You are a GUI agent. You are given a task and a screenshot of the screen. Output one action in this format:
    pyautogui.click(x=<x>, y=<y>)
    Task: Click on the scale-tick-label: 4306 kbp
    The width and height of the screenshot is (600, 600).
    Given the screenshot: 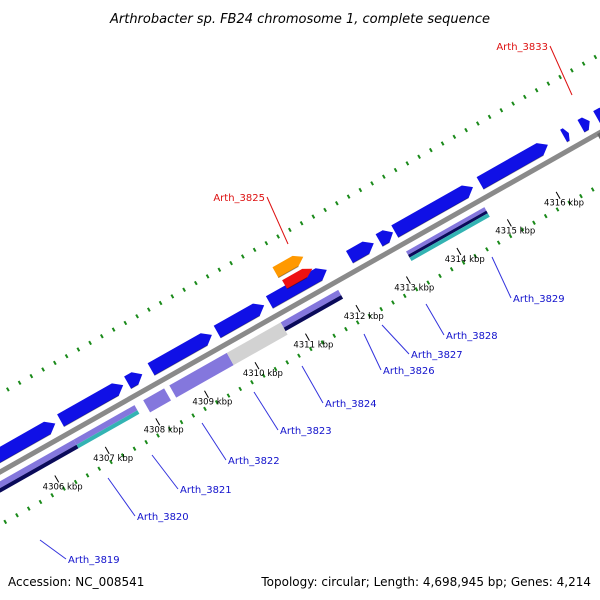 What is the action you would take?
    pyautogui.click(x=63, y=487)
    